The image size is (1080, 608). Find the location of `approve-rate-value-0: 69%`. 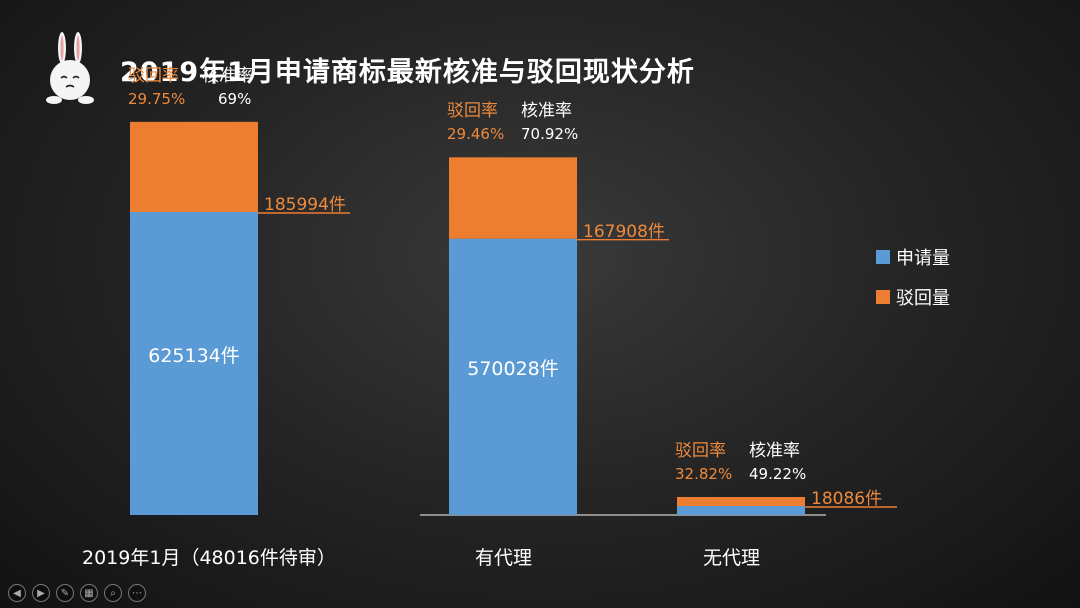

approve-rate-value-0: 69% is located at coordinates (235, 98).